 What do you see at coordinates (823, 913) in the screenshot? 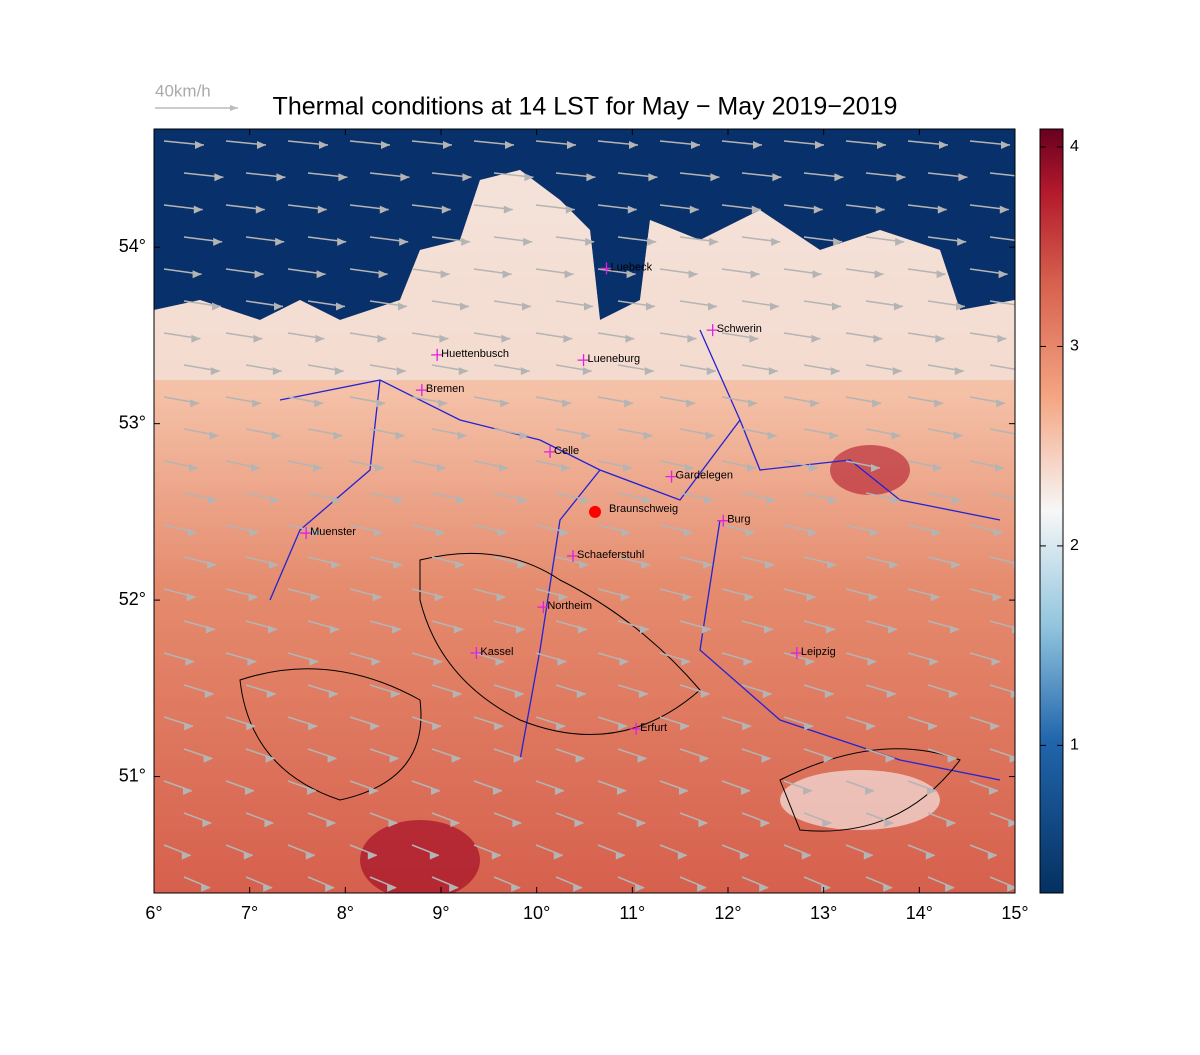
I see `x-tick-label: 13°` at bounding box center [823, 913].